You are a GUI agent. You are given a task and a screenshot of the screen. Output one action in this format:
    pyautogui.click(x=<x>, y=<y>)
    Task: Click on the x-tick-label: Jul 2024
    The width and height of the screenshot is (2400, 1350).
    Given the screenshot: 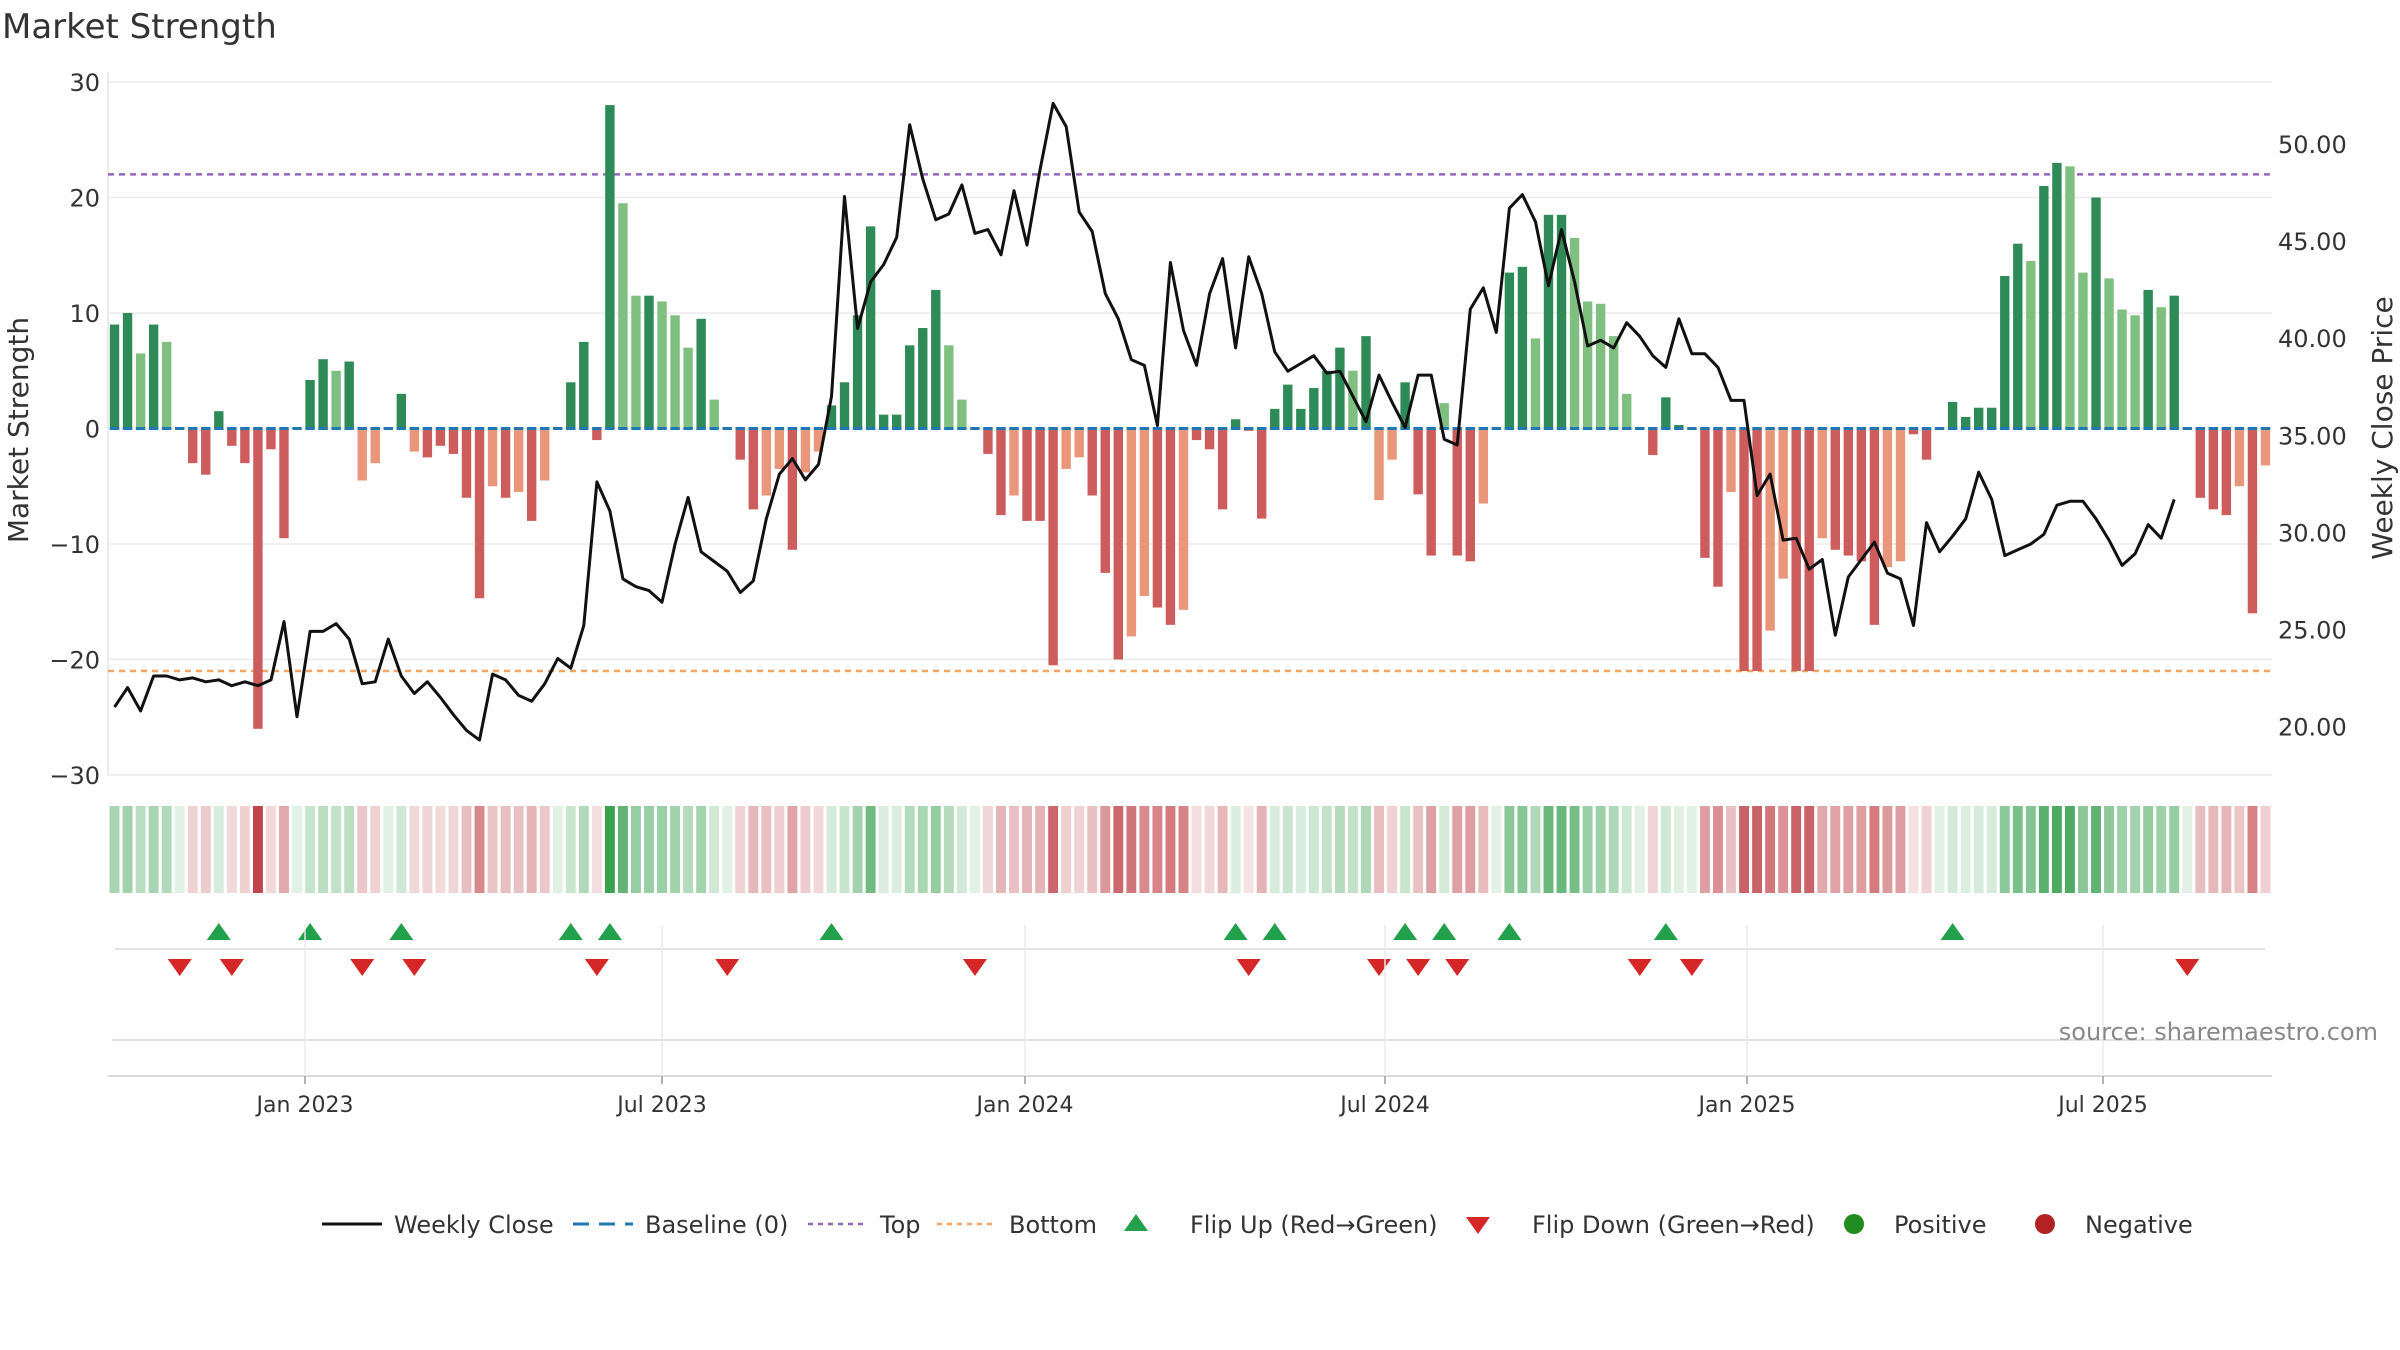 What is the action you would take?
    pyautogui.click(x=1384, y=1105)
    